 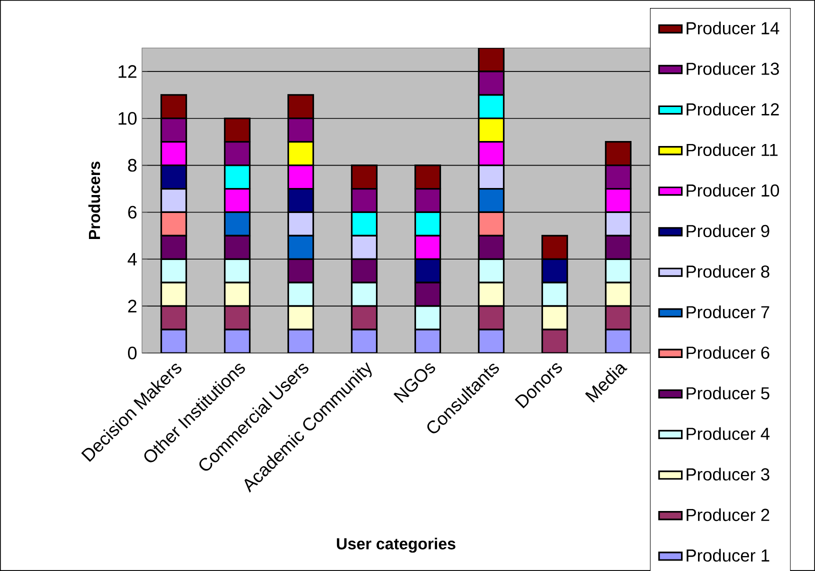 I want to click on legend-label: Producer 12, so click(x=732, y=109).